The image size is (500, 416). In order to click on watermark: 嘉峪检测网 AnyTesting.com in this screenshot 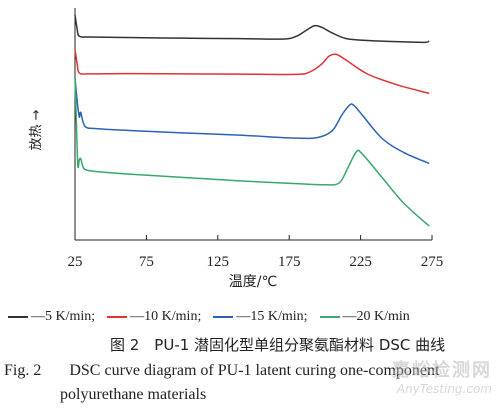, I will do `click(442, 376)`.